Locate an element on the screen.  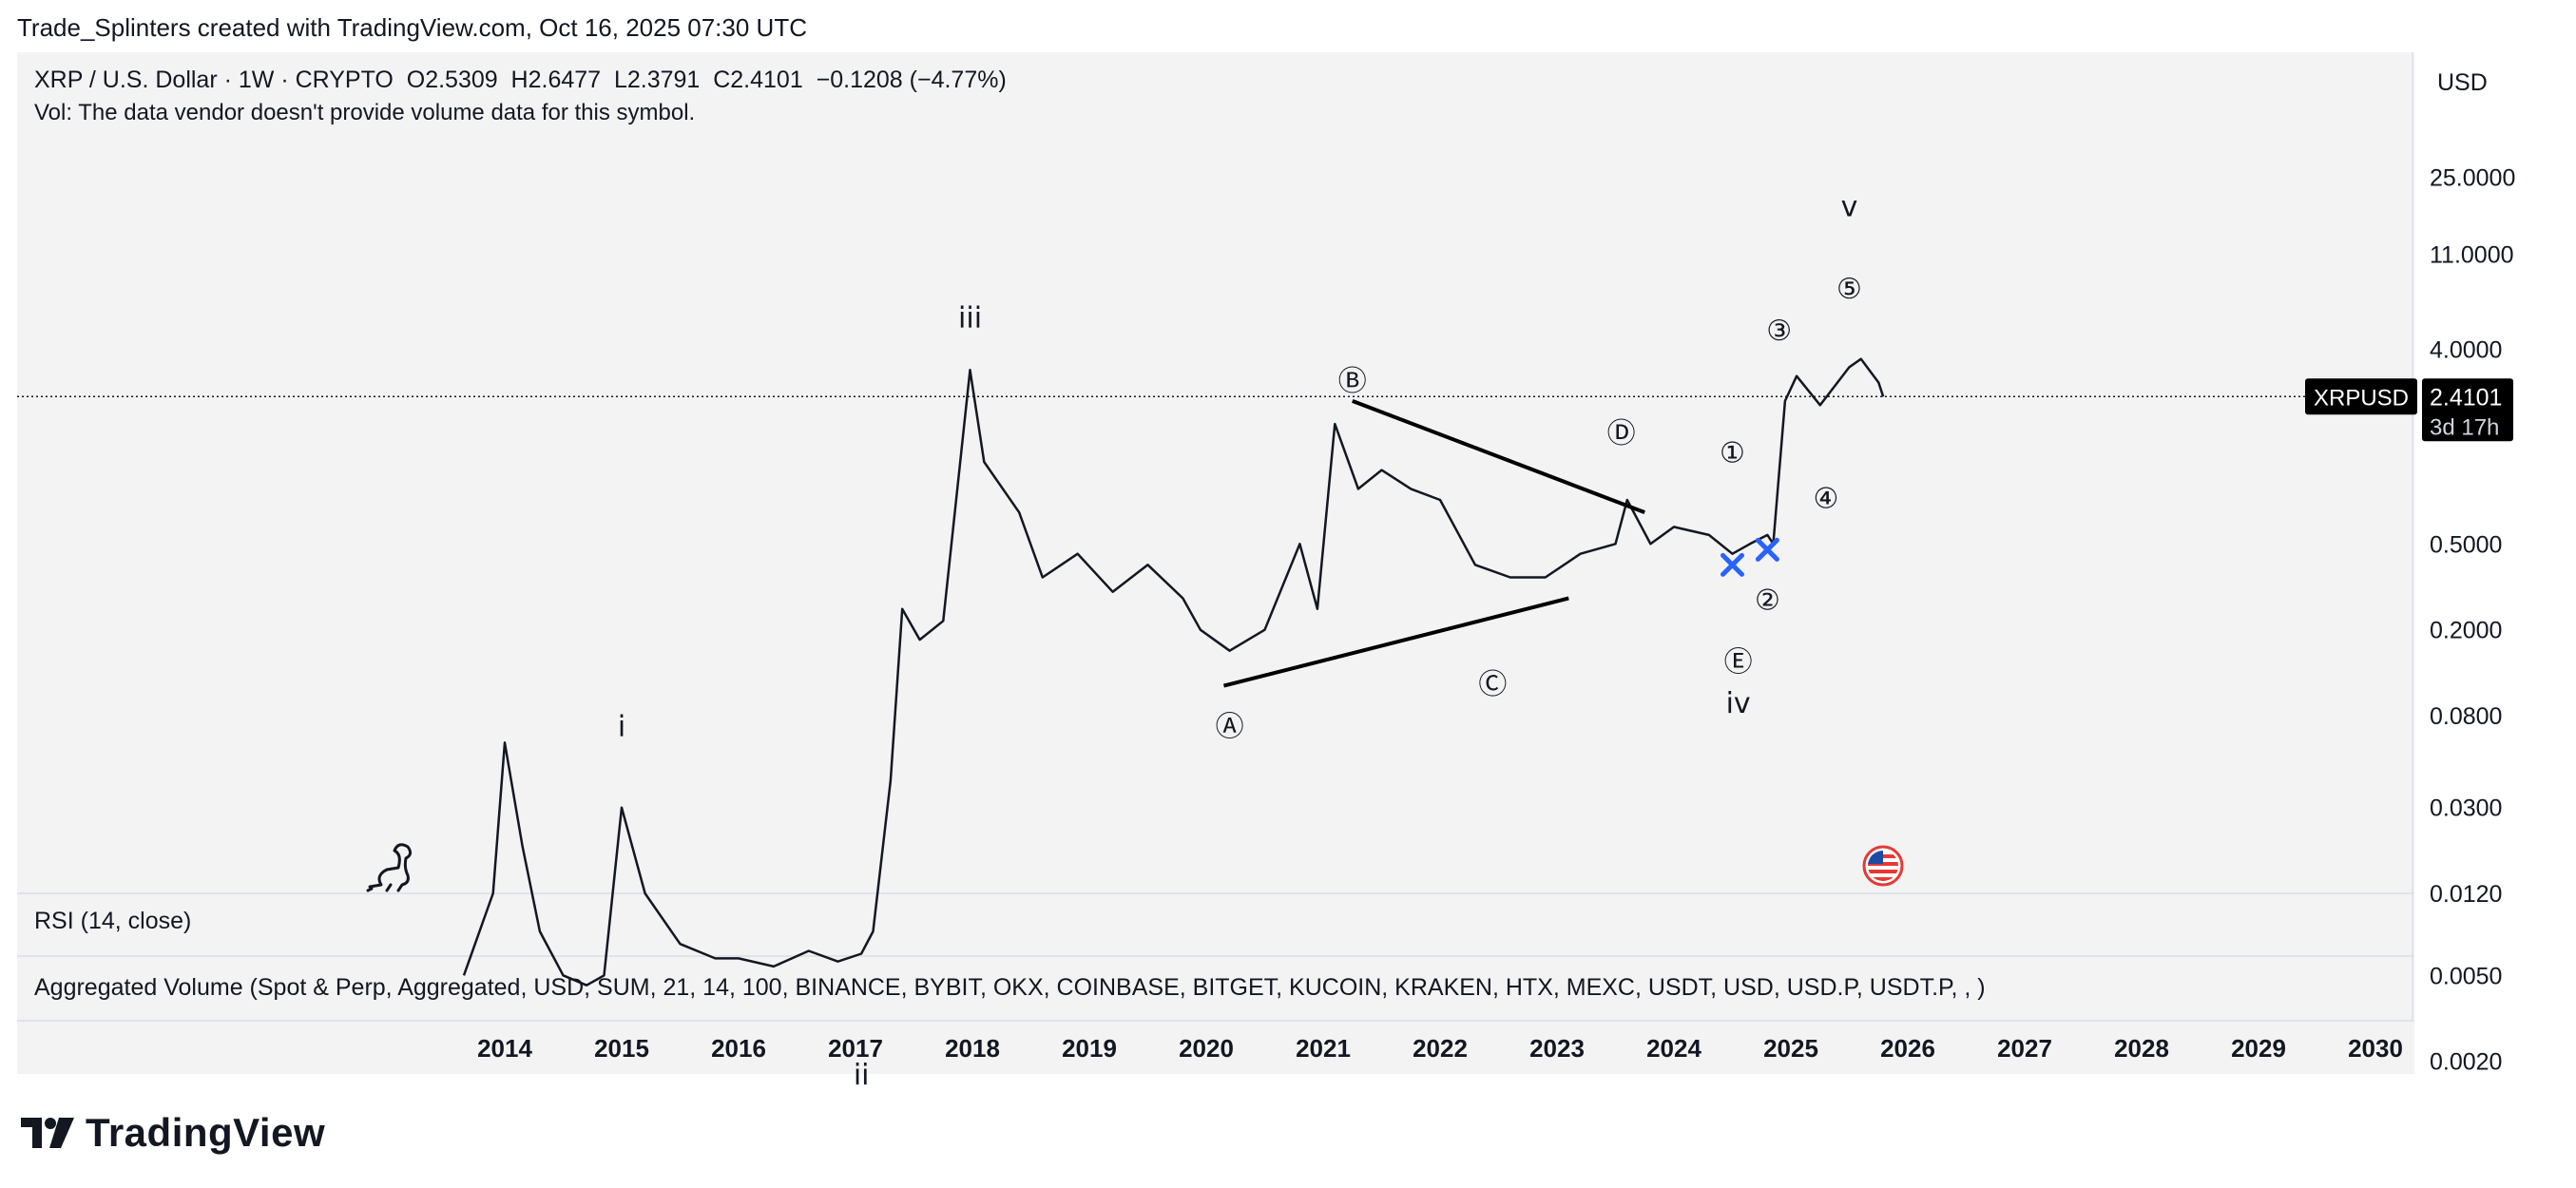
x-tick-label: 2024 is located at coordinates (1674, 1048).